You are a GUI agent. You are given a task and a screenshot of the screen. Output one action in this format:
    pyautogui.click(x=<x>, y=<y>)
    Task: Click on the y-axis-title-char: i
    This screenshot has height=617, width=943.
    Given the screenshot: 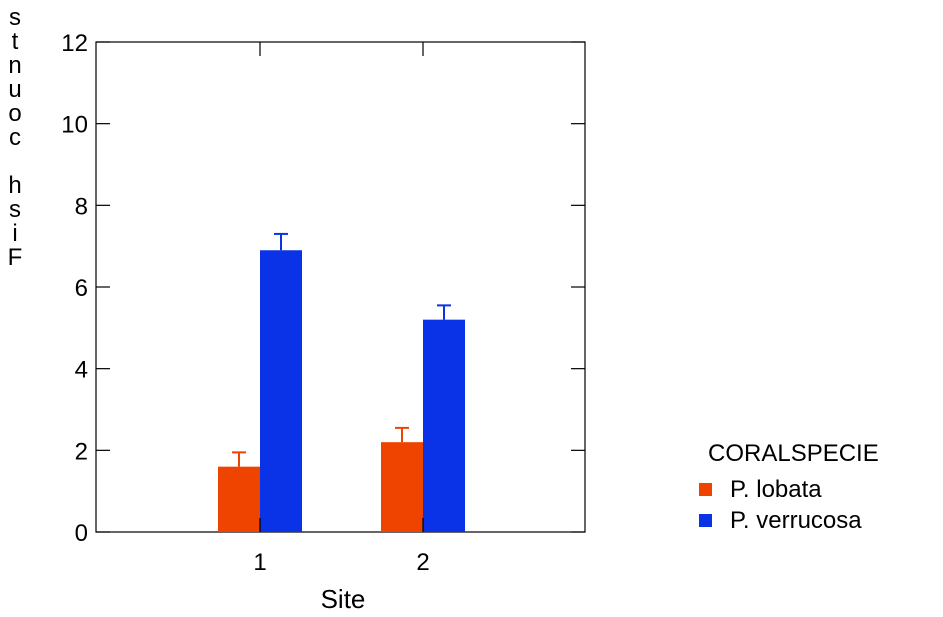 What is the action you would take?
    pyautogui.click(x=14, y=233)
    